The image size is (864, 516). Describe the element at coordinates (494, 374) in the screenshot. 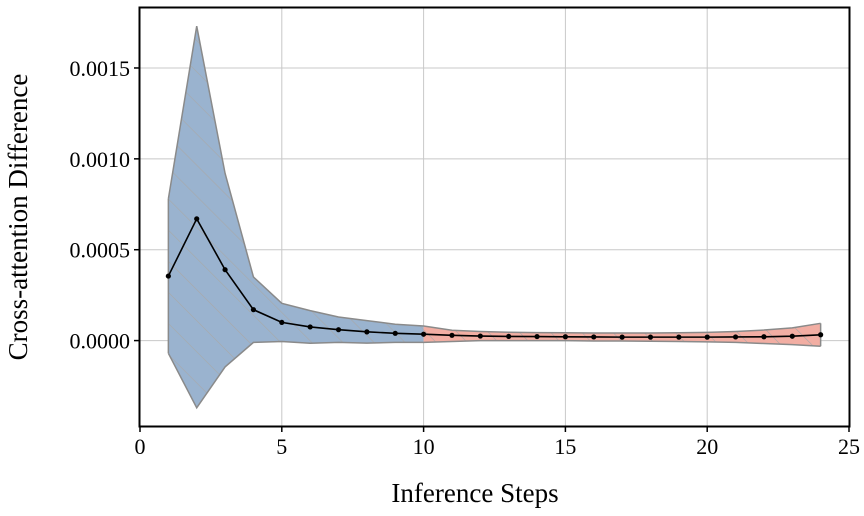

I see `band-lower-edge` at that location.